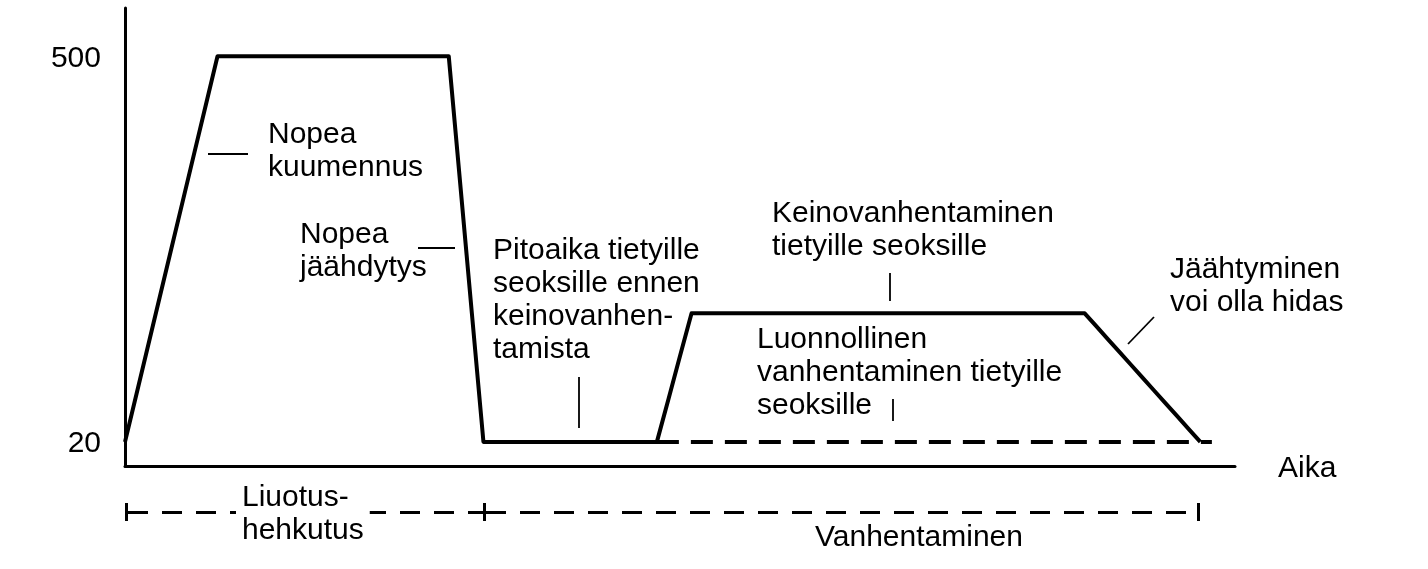 The image size is (1428, 569). Describe the element at coordinates (1307, 466) in the screenshot. I see `x-axis-title: Aika` at that location.